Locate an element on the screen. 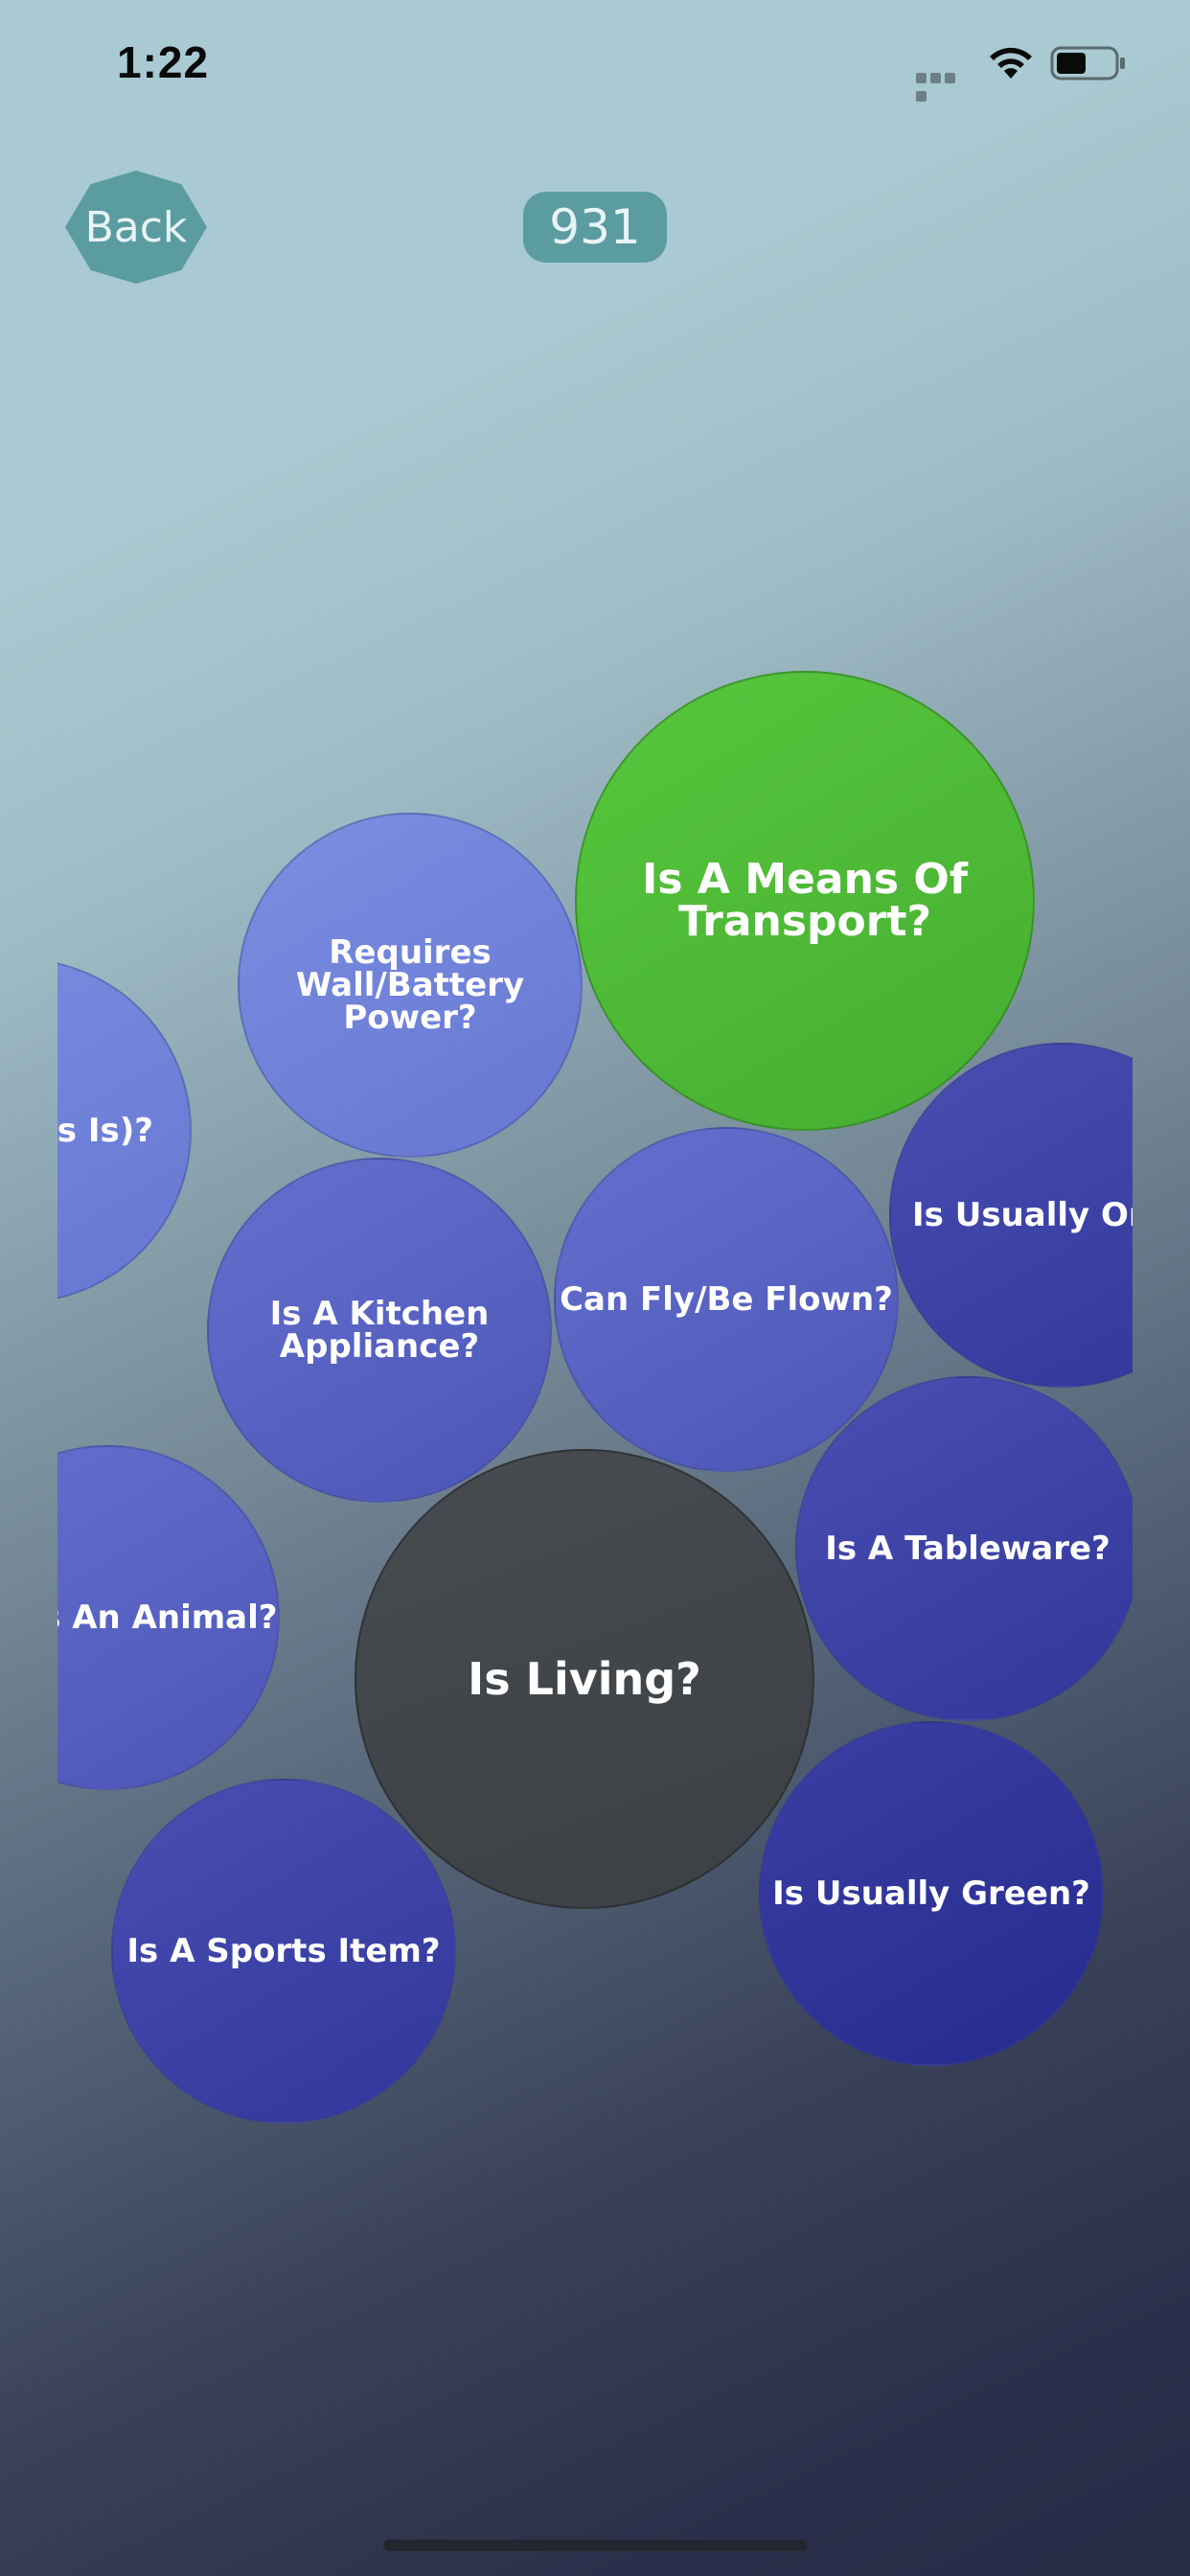  bubble-label: Is A Tableware? is located at coordinates (968, 1549).